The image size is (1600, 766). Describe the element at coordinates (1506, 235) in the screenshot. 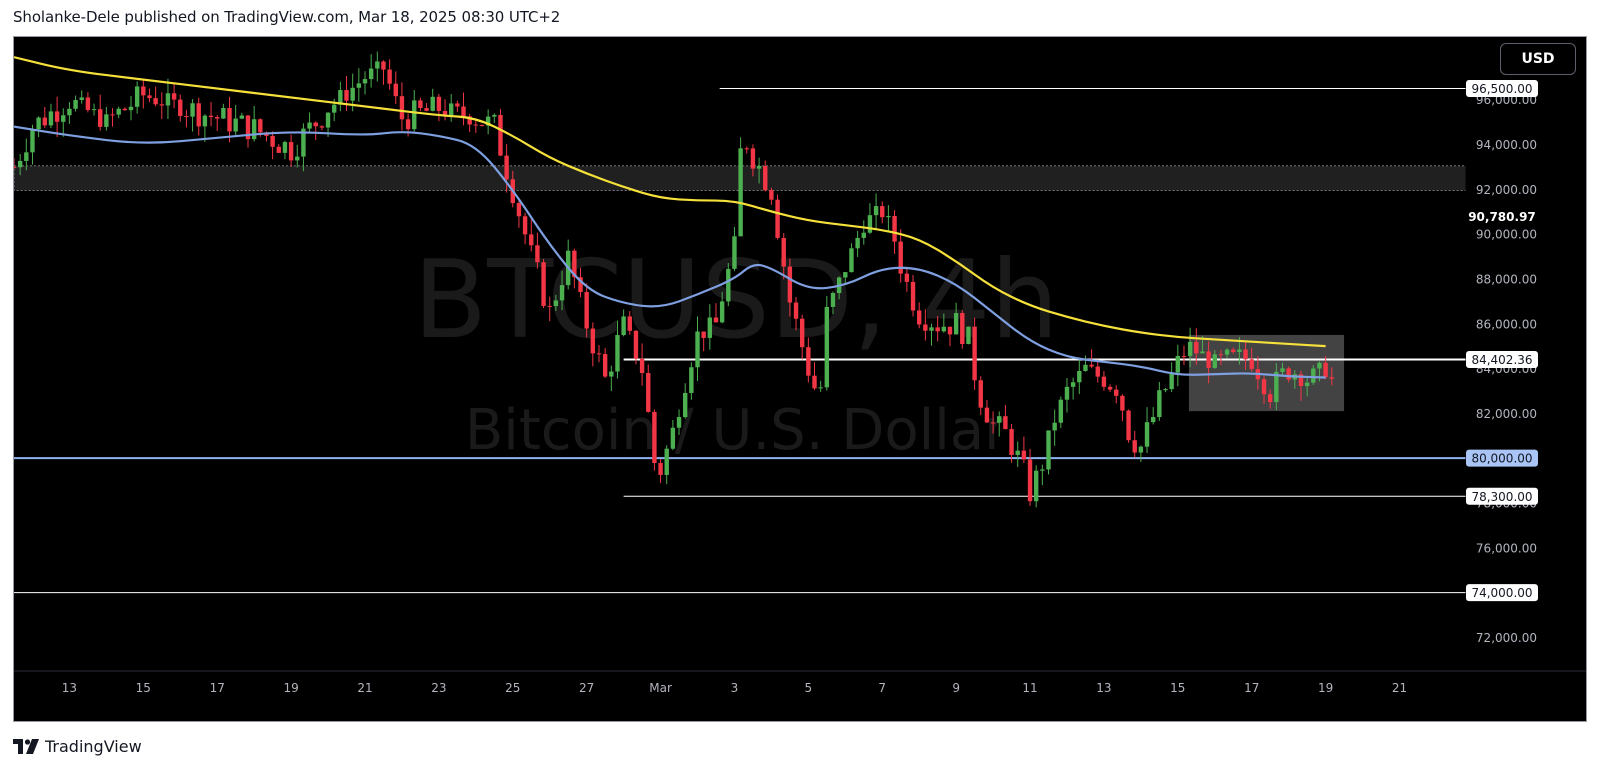

I see `price-tick-label: 90,000.00` at that location.